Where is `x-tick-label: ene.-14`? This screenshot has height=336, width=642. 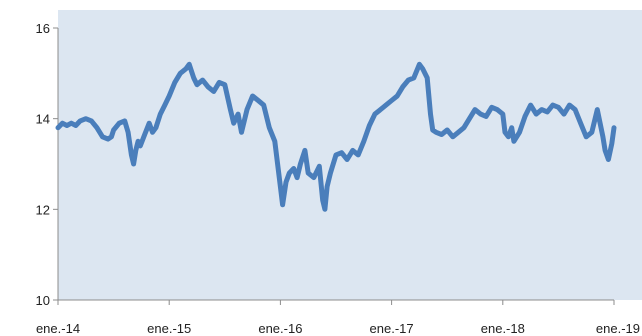
x-tick-label: ene.-14 is located at coordinates (58, 328).